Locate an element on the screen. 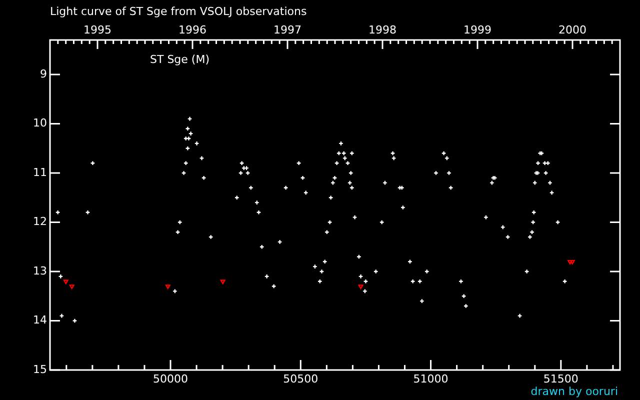 Image resolution: width=640 pixels, height=400 pixels. x2-tick-label: 1996 is located at coordinates (192, 29).